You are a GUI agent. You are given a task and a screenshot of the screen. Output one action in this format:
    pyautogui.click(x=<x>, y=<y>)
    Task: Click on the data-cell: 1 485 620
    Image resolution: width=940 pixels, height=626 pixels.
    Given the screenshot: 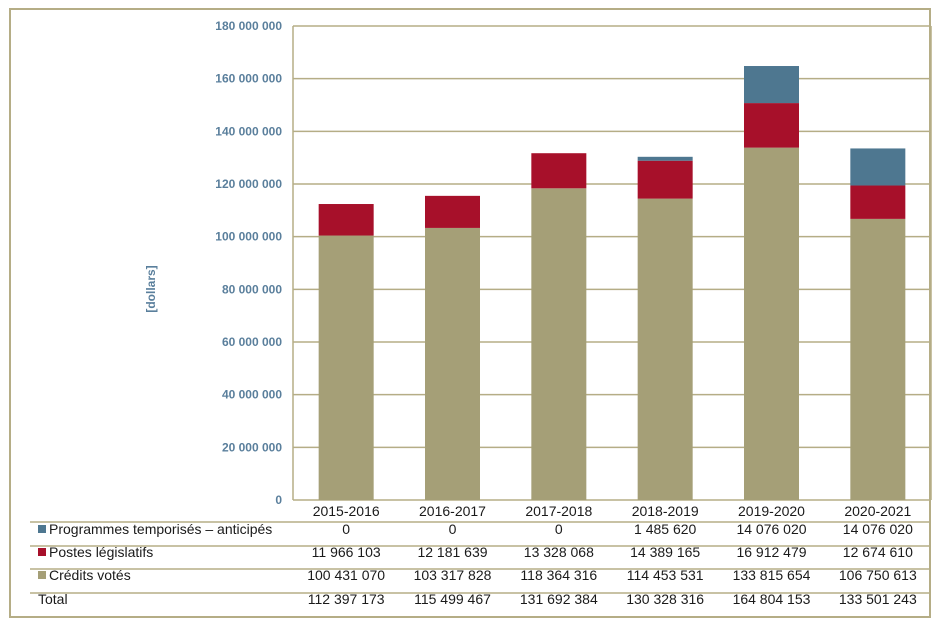 What is the action you would take?
    pyautogui.click(x=665, y=529)
    